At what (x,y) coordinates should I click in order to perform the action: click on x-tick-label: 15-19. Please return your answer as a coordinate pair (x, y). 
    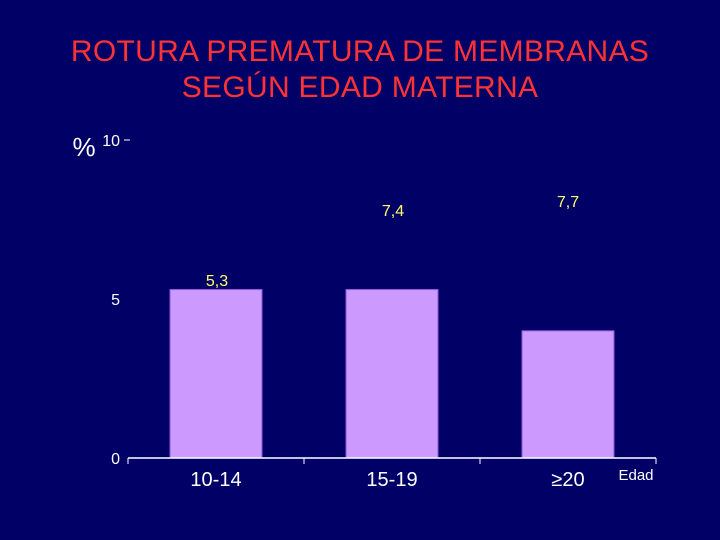
    Looking at the image, I should click on (391, 480).